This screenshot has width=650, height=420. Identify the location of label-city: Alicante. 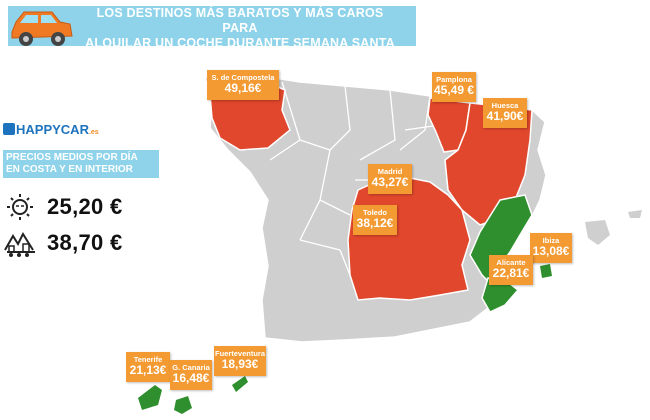
(511, 262).